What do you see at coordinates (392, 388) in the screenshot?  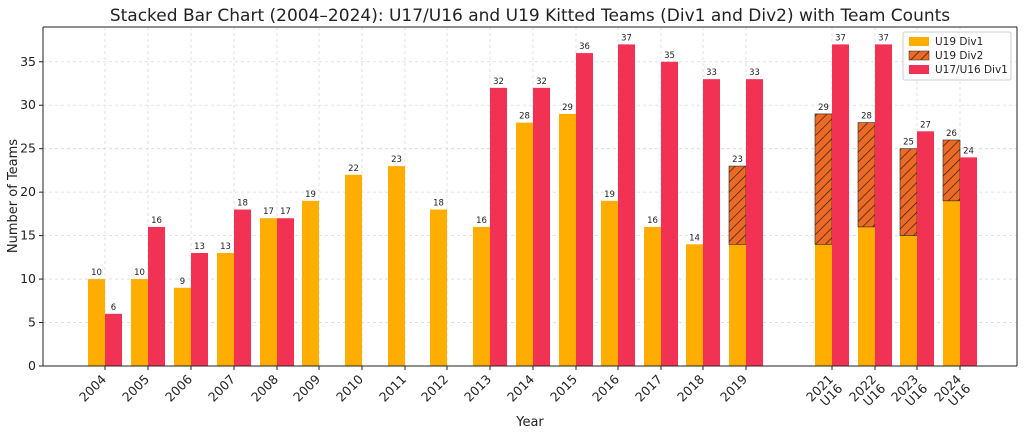 I see `x-tick-label: 2011` at bounding box center [392, 388].